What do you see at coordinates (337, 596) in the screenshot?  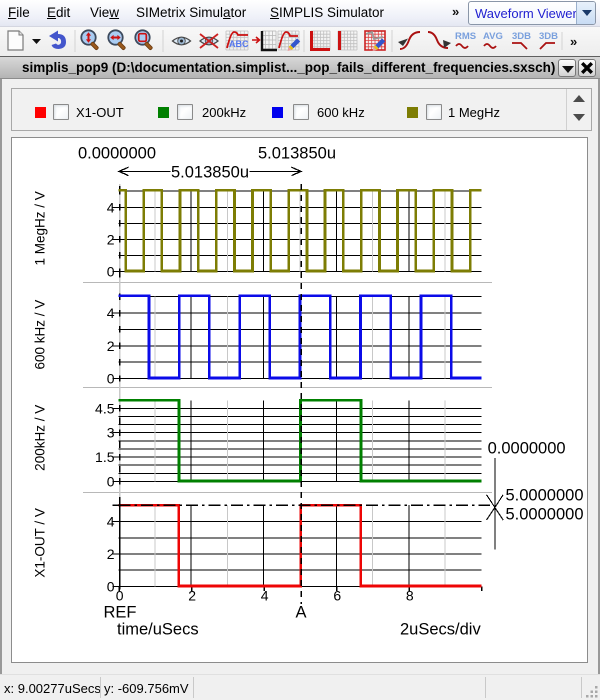 I see `svg-text: 6` at bounding box center [337, 596].